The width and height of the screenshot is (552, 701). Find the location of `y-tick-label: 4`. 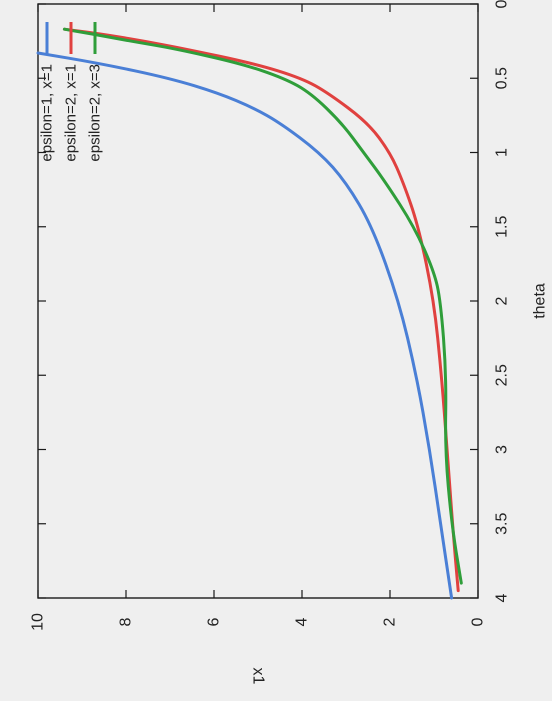

y-tick-label: 4 is located at coordinates (302, 621).